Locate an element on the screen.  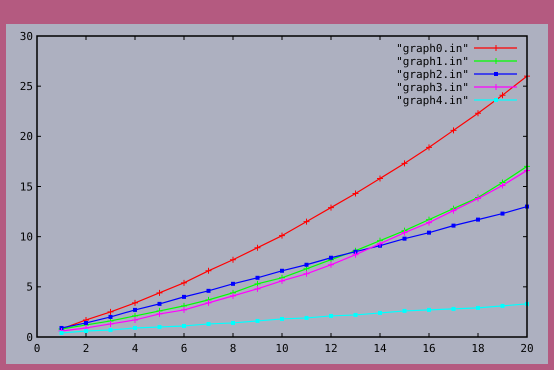
x-tick-label: 10 is located at coordinates (282, 348).